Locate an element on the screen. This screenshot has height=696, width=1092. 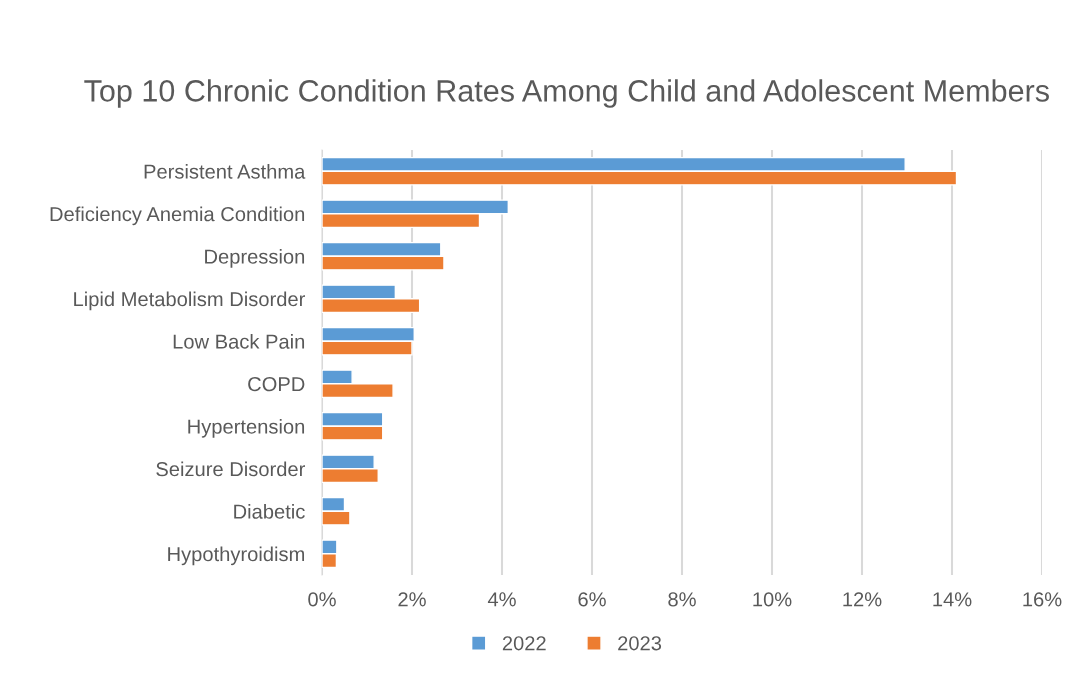
legend-label: 2023 is located at coordinates (640, 643).